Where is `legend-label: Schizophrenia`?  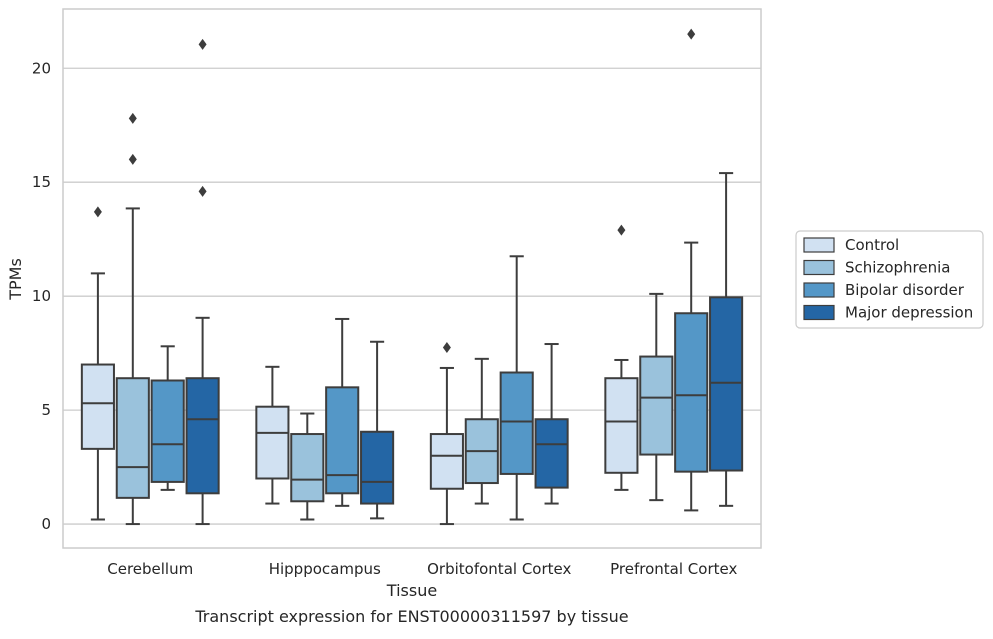 legend-label: Schizophrenia is located at coordinates (897, 268).